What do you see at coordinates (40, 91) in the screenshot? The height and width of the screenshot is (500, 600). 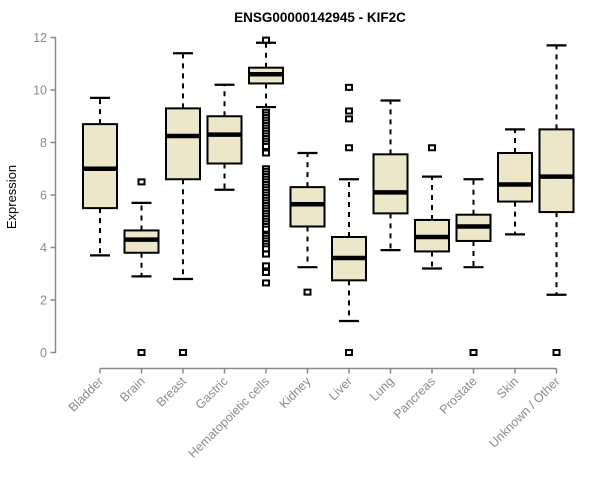 I see `y-tick-label: 10` at bounding box center [40, 91].